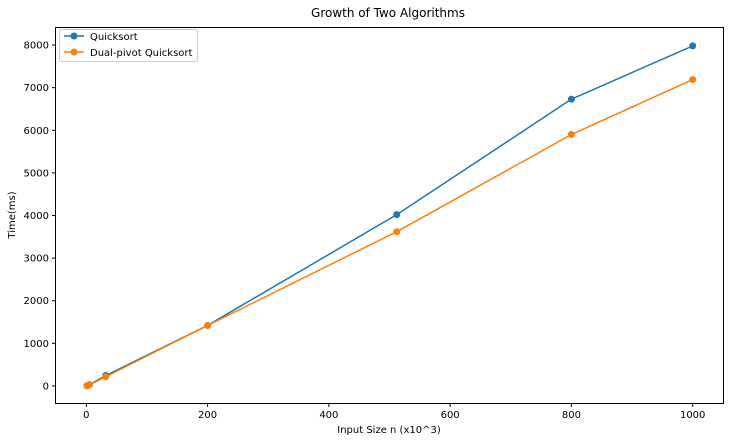  I want to click on legend-marker-dual-pivot-quicksort, so click(74, 52).